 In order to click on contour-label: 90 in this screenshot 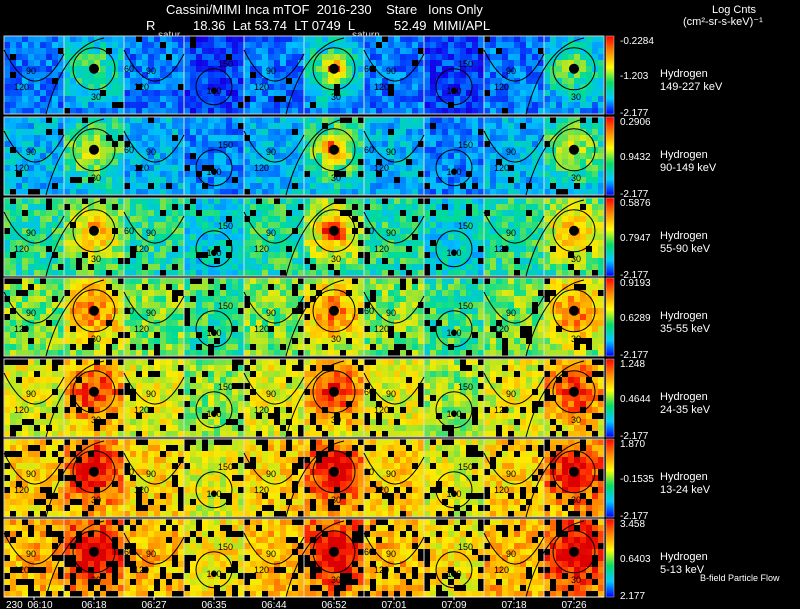, I will do `click(31, 152)`.